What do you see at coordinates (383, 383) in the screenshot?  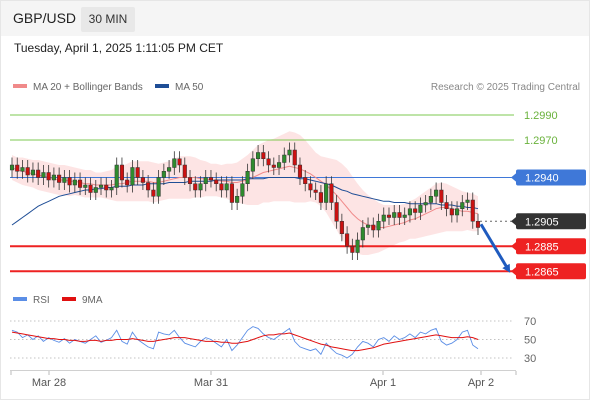 I see `x-tick-label: Apr 1` at bounding box center [383, 383].